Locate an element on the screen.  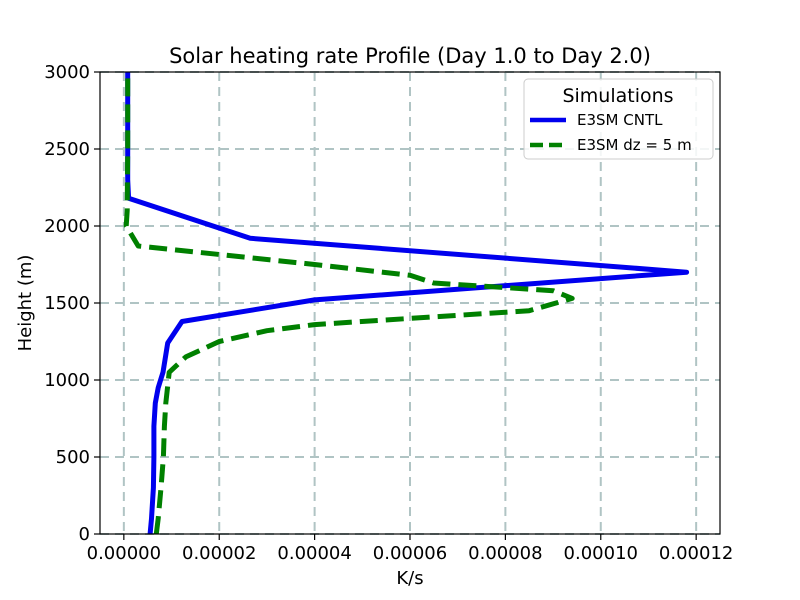
x-tick-label: 0.00000 is located at coordinates (124, 553).